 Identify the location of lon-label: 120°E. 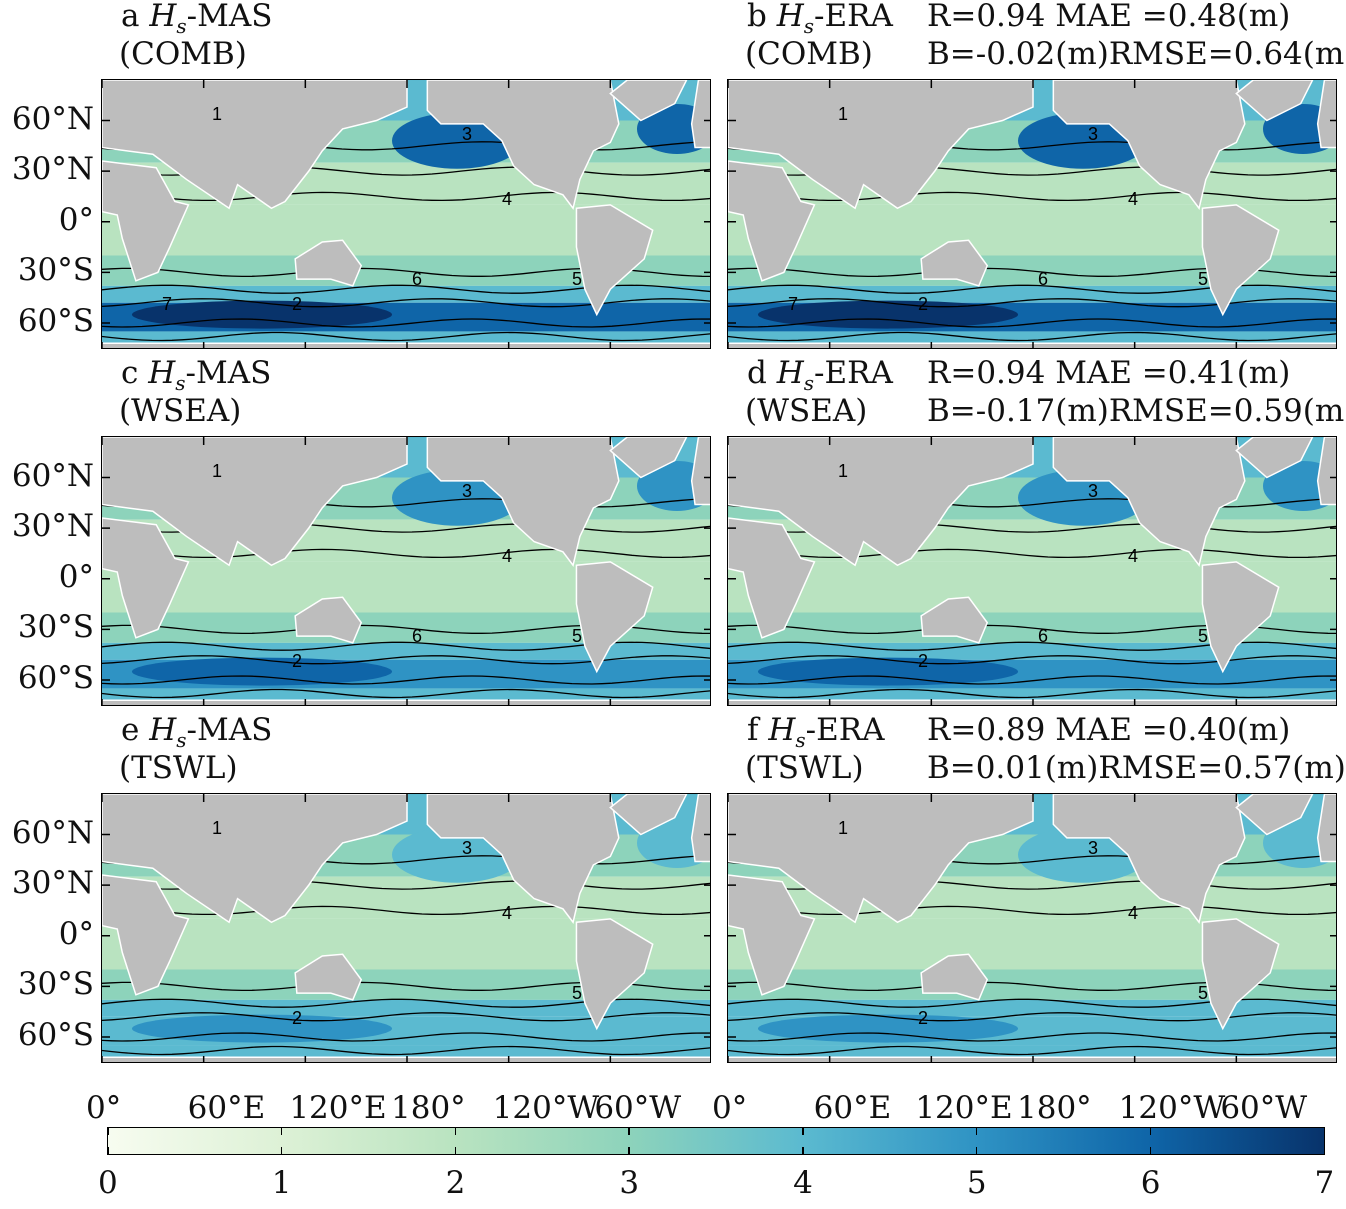
(964, 1108).